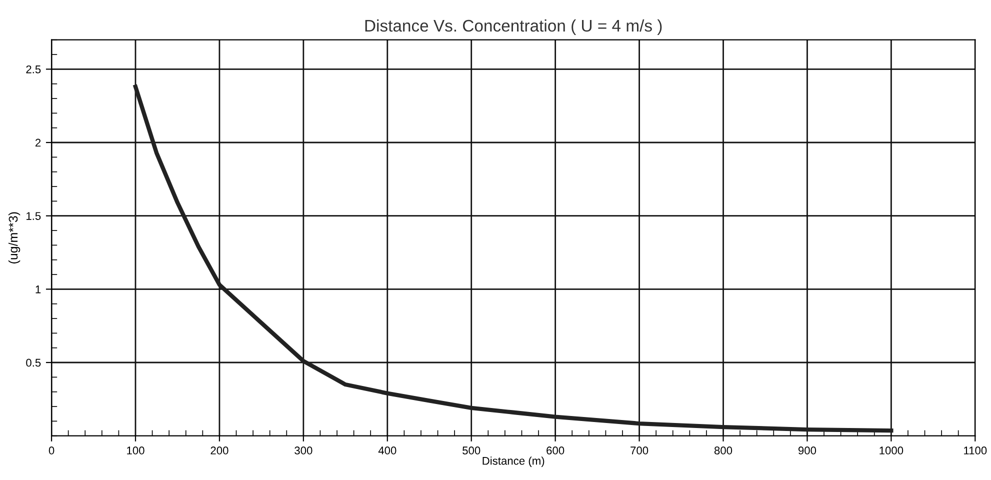  What do you see at coordinates (38, 290) in the screenshot?
I see `y-tick-label: 1` at bounding box center [38, 290].